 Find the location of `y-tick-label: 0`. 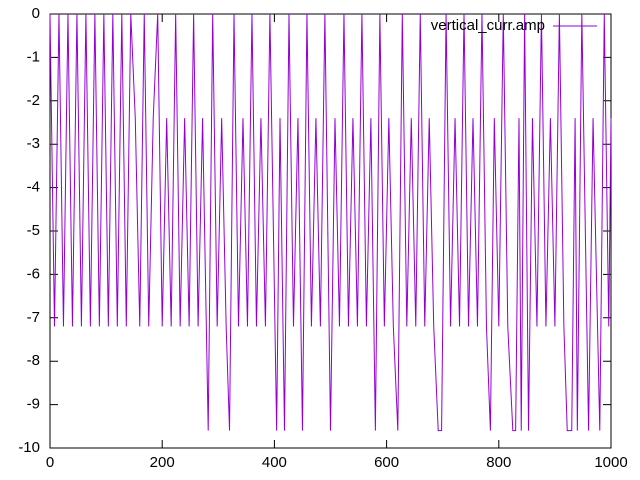

y-tick-label: 0 is located at coordinates (36, 13).